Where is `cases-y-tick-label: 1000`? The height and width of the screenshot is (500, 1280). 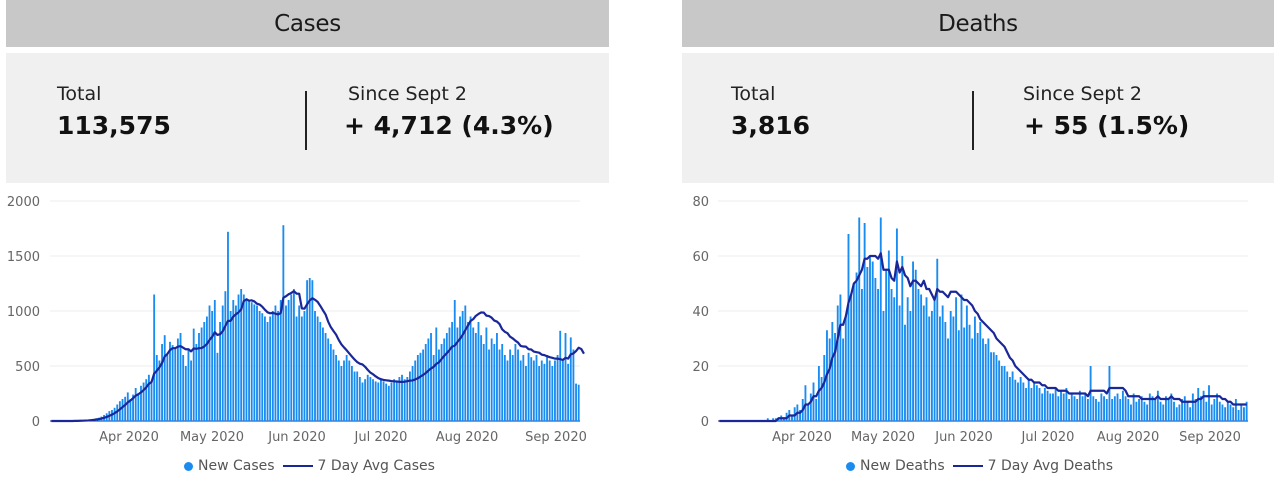 cases-y-tick-label: 1000 is located at coordinates (23, 312).